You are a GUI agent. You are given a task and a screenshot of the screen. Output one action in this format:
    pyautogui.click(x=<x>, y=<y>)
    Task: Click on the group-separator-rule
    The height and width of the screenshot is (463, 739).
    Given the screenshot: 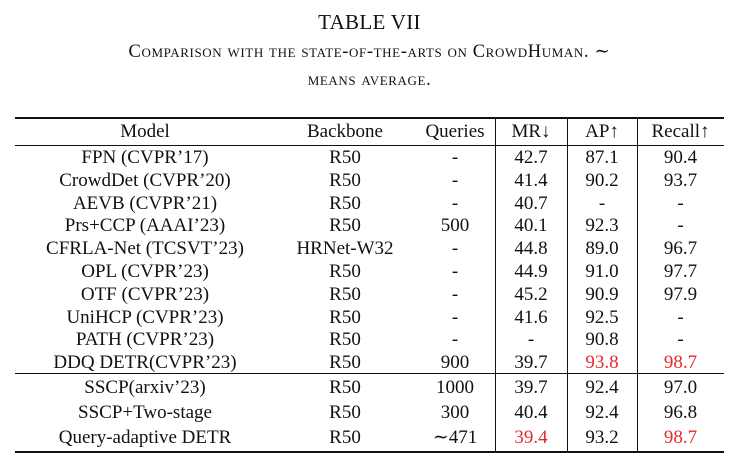 What is the action you would take?
    pyautogui.click(x=369, y=373)
    